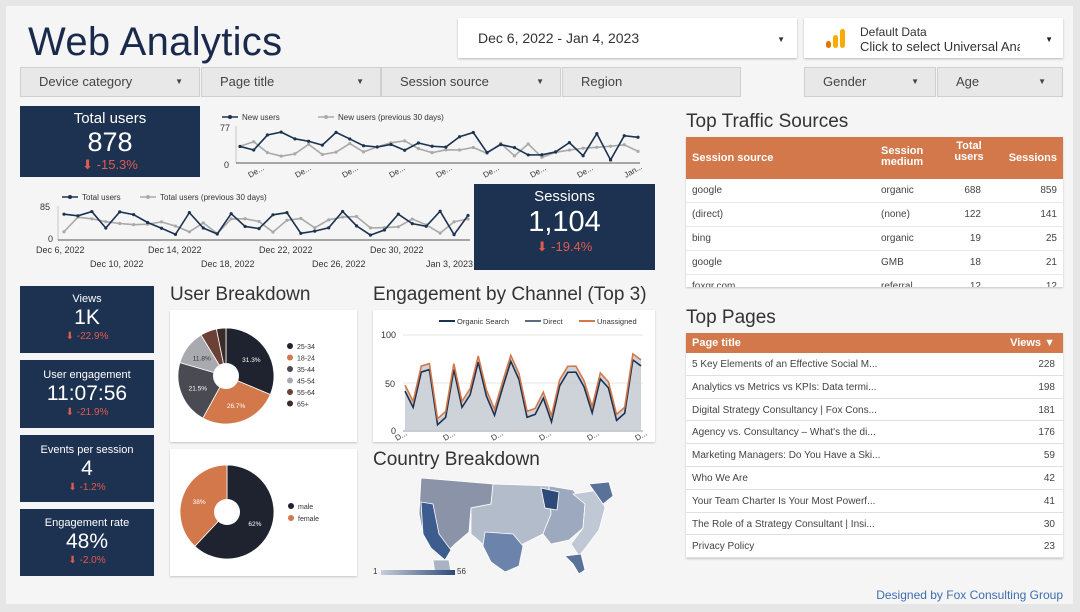 This screenshot has width=1080, height=612. I want to click on kpi-total-users: Total users 878 ⬇ -15.3%, so click(110, 141).